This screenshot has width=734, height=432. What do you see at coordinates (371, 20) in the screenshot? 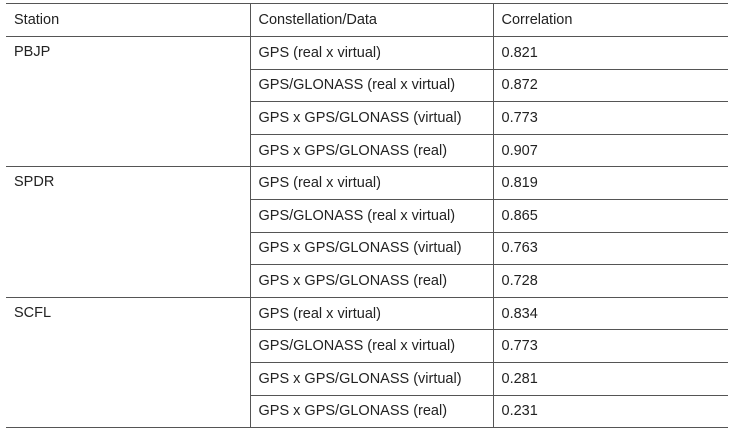
I see `header-cell: Constellation/Data` at bounding box center [371, 20].